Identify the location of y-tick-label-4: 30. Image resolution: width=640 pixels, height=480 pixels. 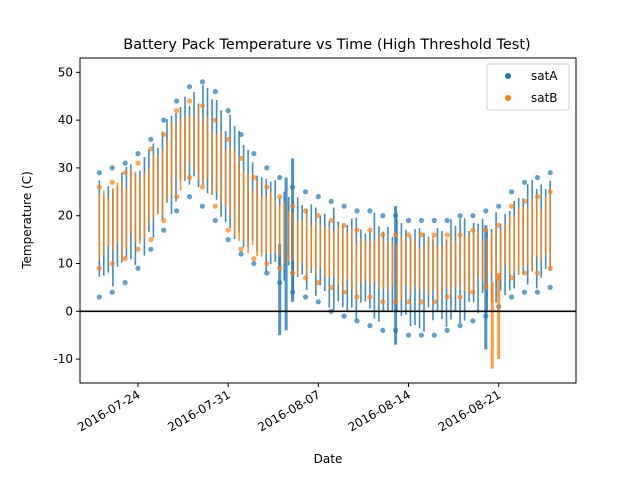
(65, 168).